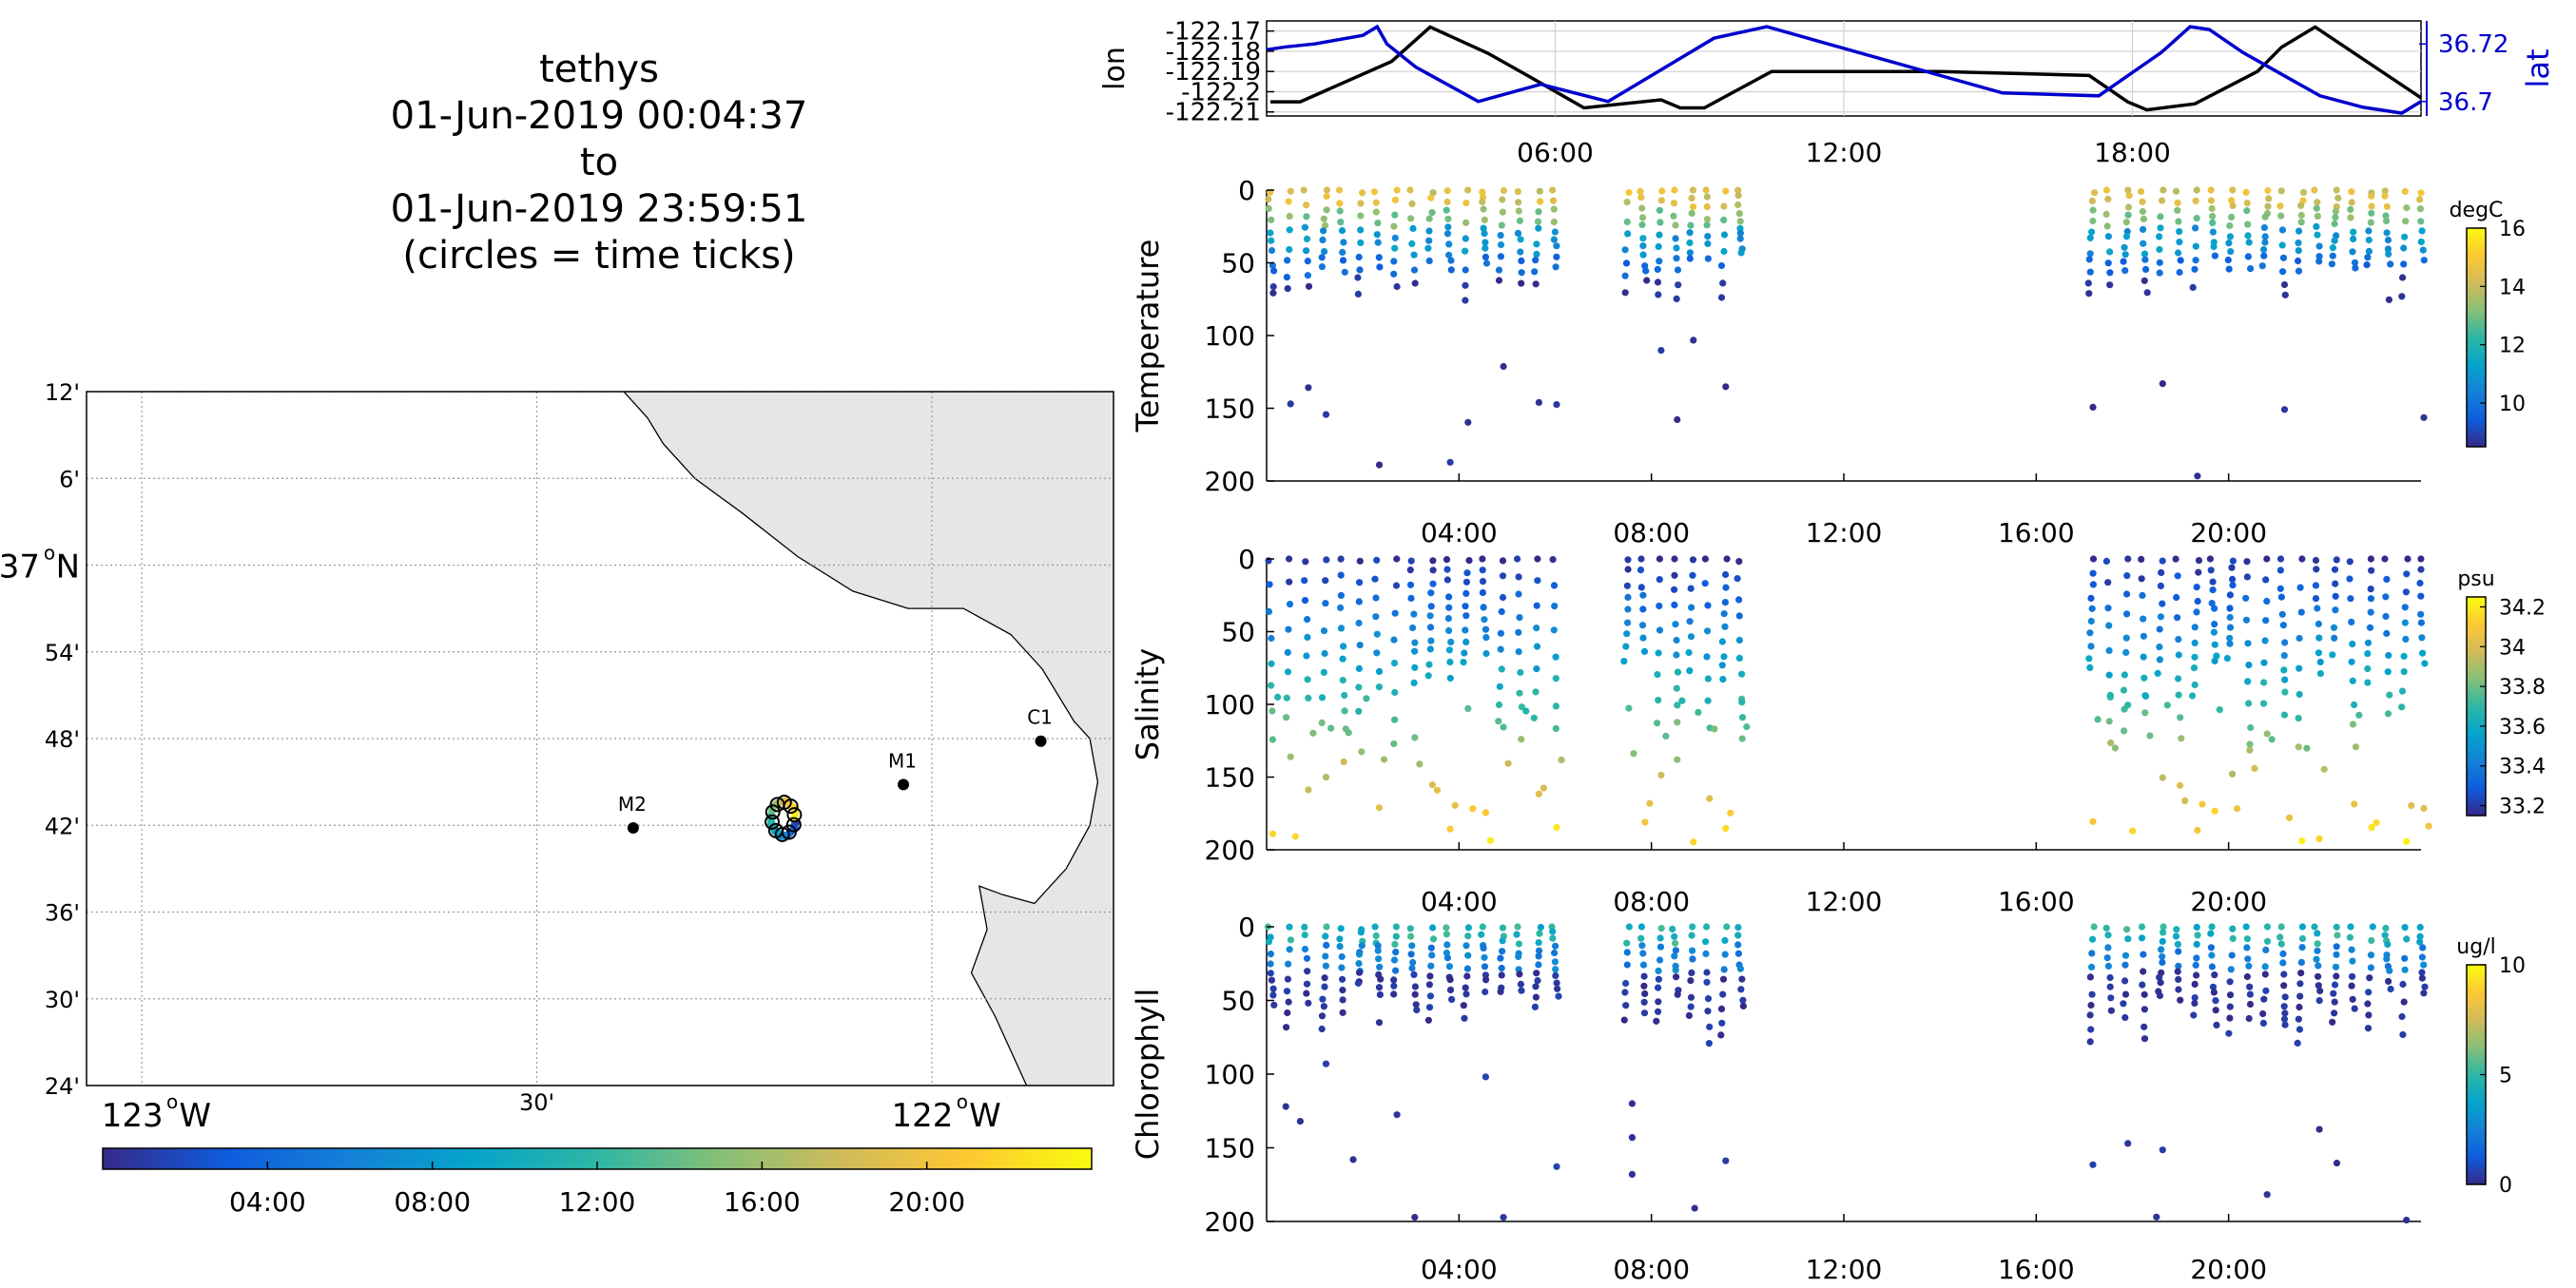 This screenshot has width=2576, height=1288. What do you see at coordinates (1040, 717) in the screenshot?
I see `mooring-label: C1` at bounding box center [1040, 717].